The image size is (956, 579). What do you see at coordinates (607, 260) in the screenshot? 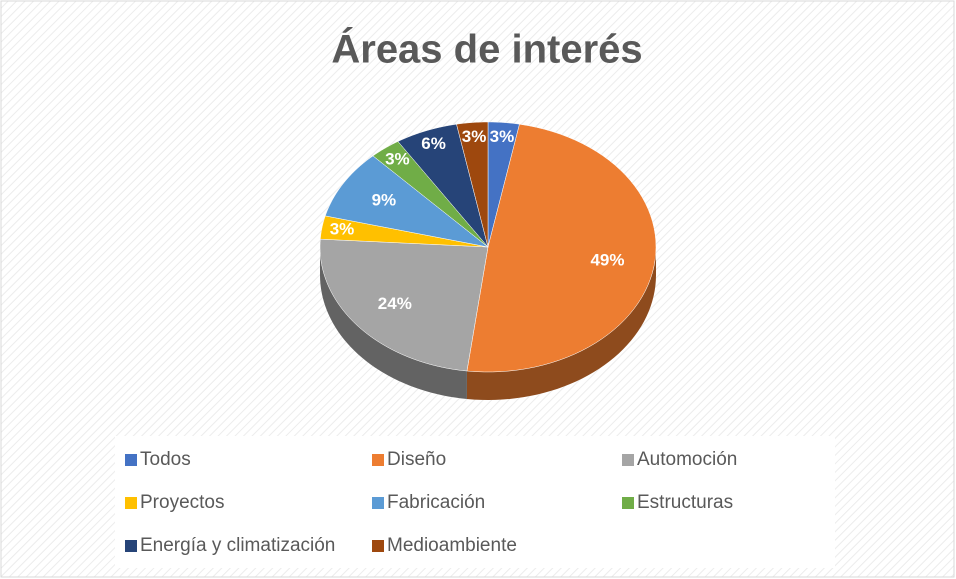
I see `data-label: 49%` at bounding box center [607, 260].